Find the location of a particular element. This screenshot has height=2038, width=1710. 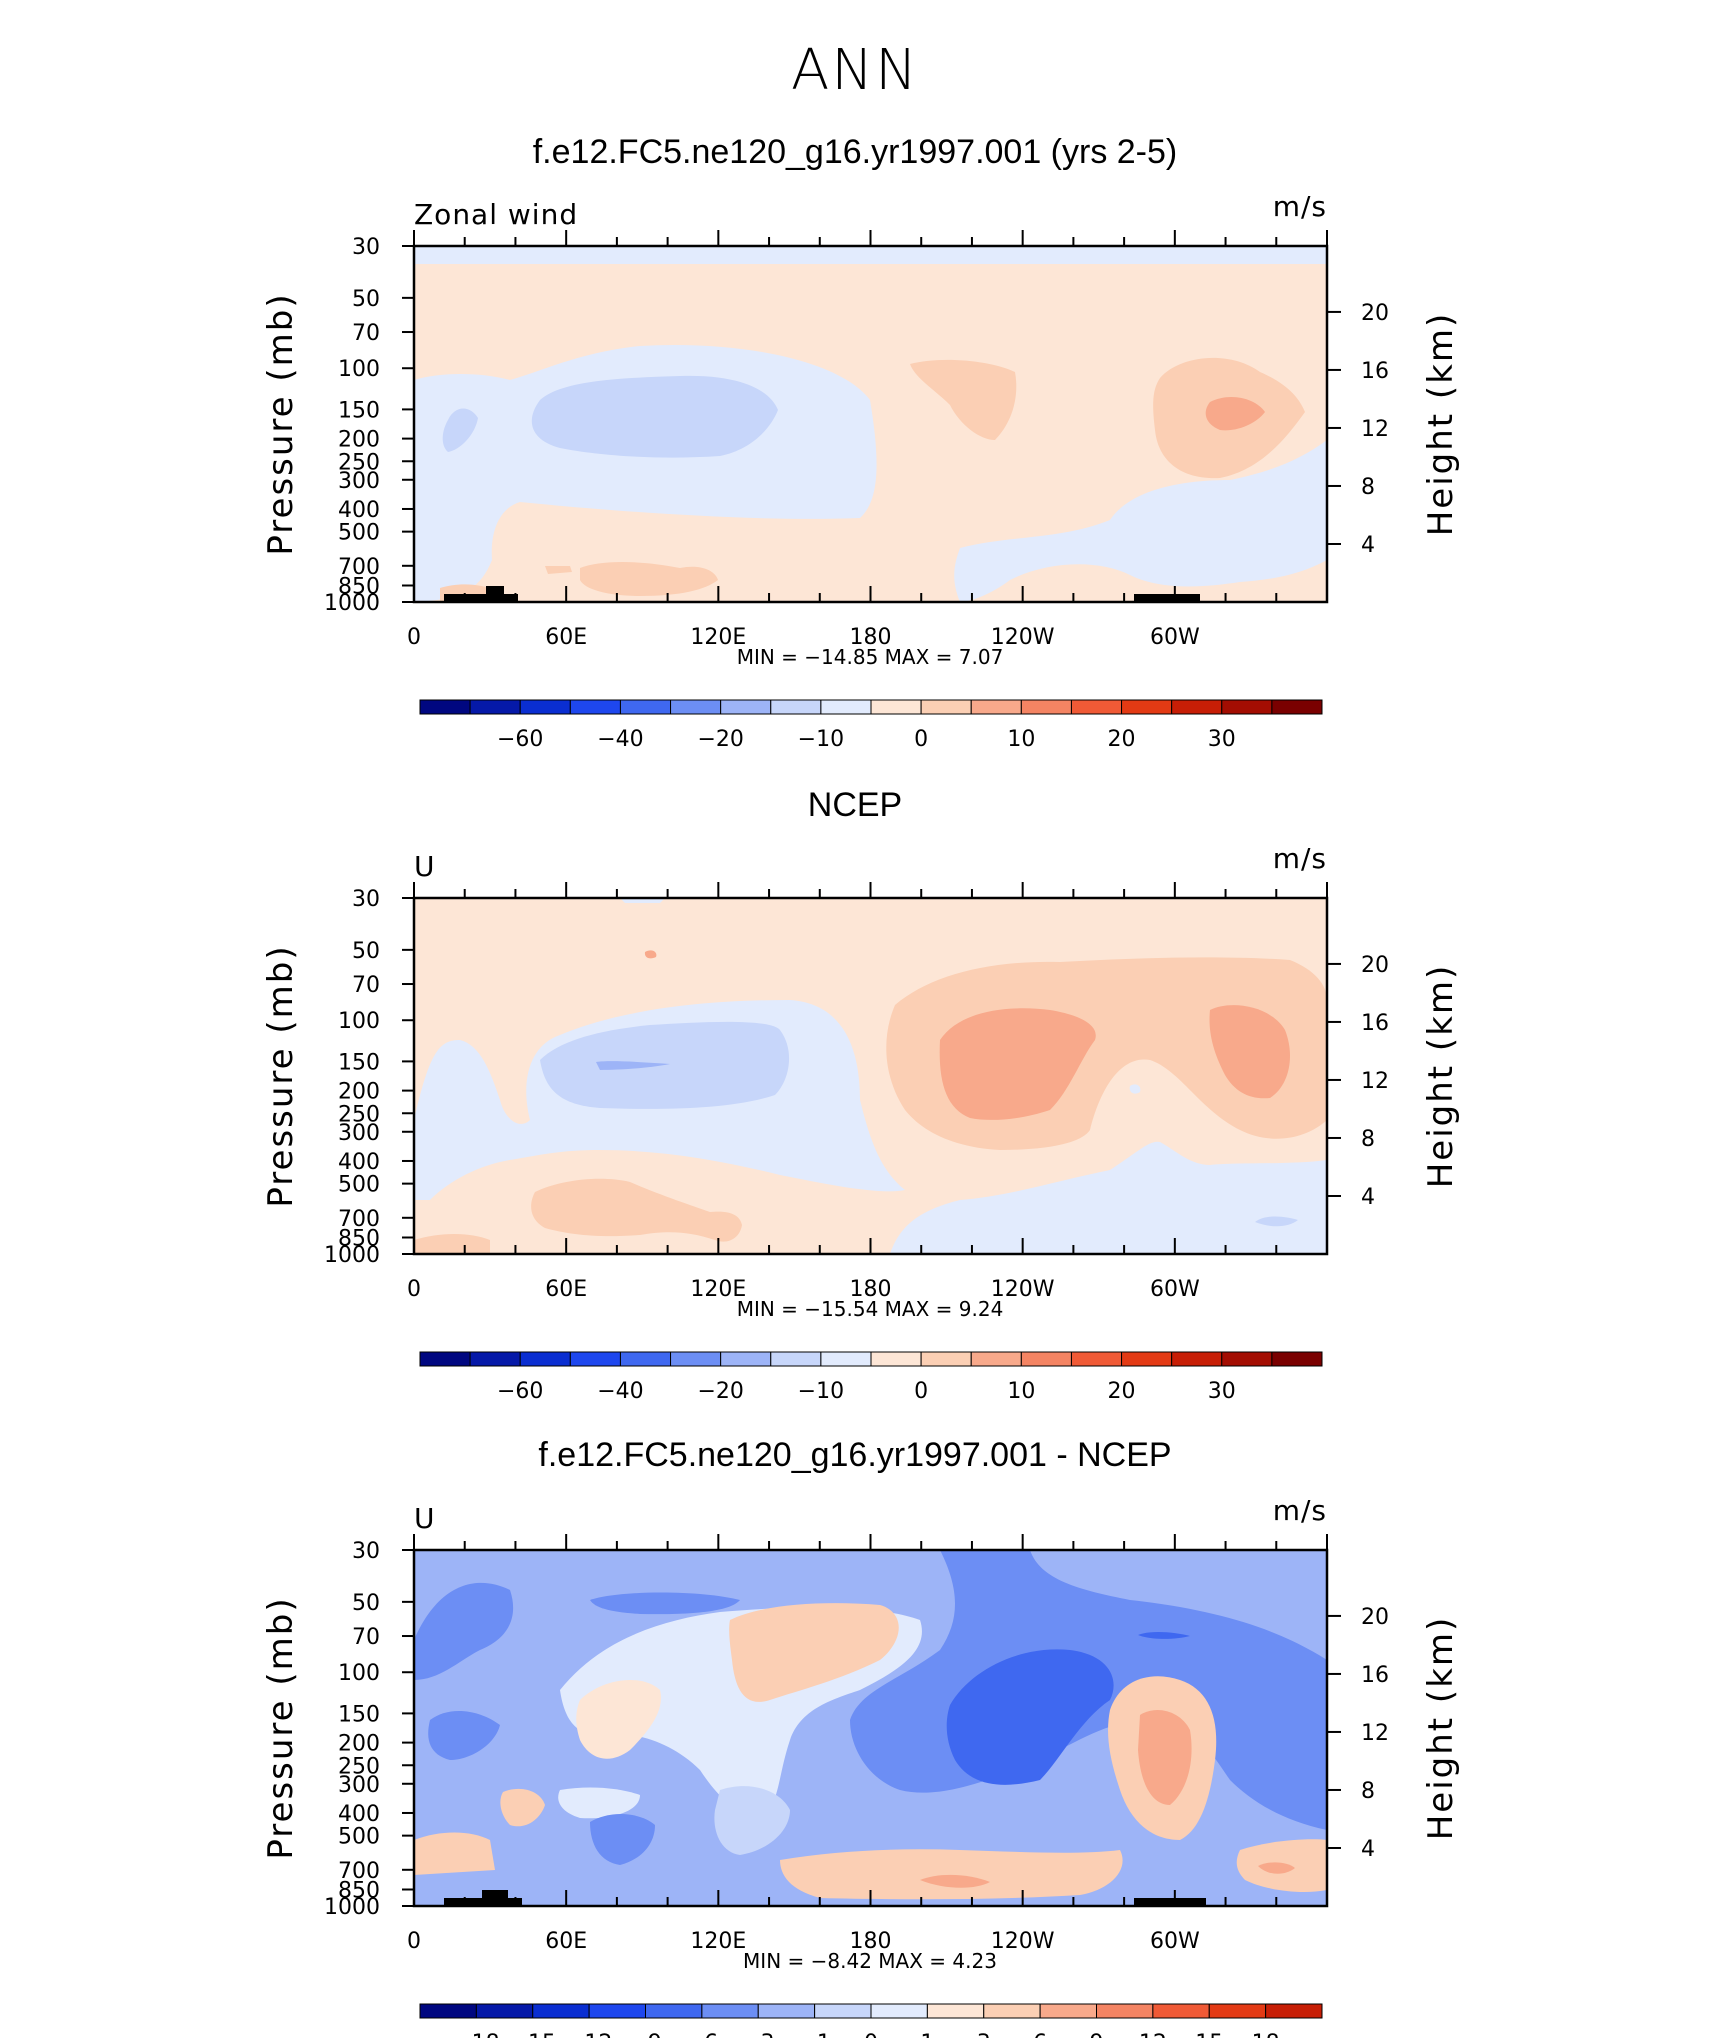

variable-label: Zonal wind is located at coordinates (496, 214).